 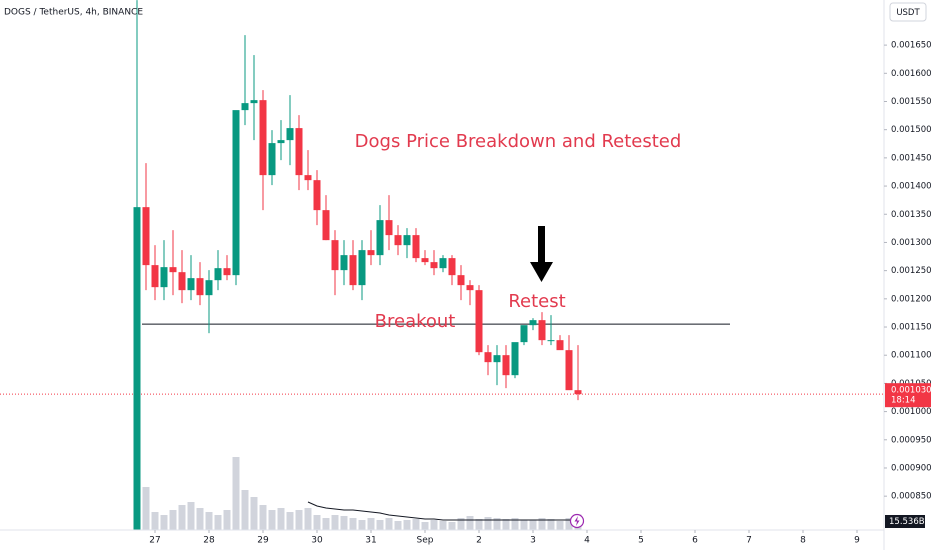 I want to click on x-tick-label: 30, so click(x=317, y=541).